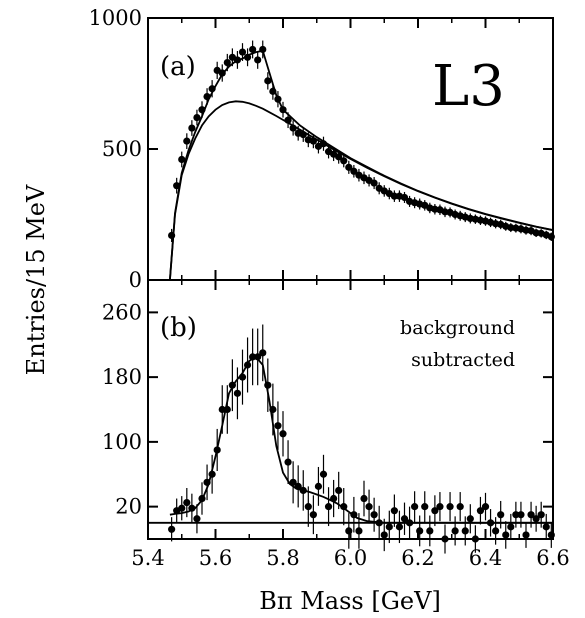 The height and width of the screenshot is (618, 585). I want to click on y-tick-label: 260, so click(122, 312).